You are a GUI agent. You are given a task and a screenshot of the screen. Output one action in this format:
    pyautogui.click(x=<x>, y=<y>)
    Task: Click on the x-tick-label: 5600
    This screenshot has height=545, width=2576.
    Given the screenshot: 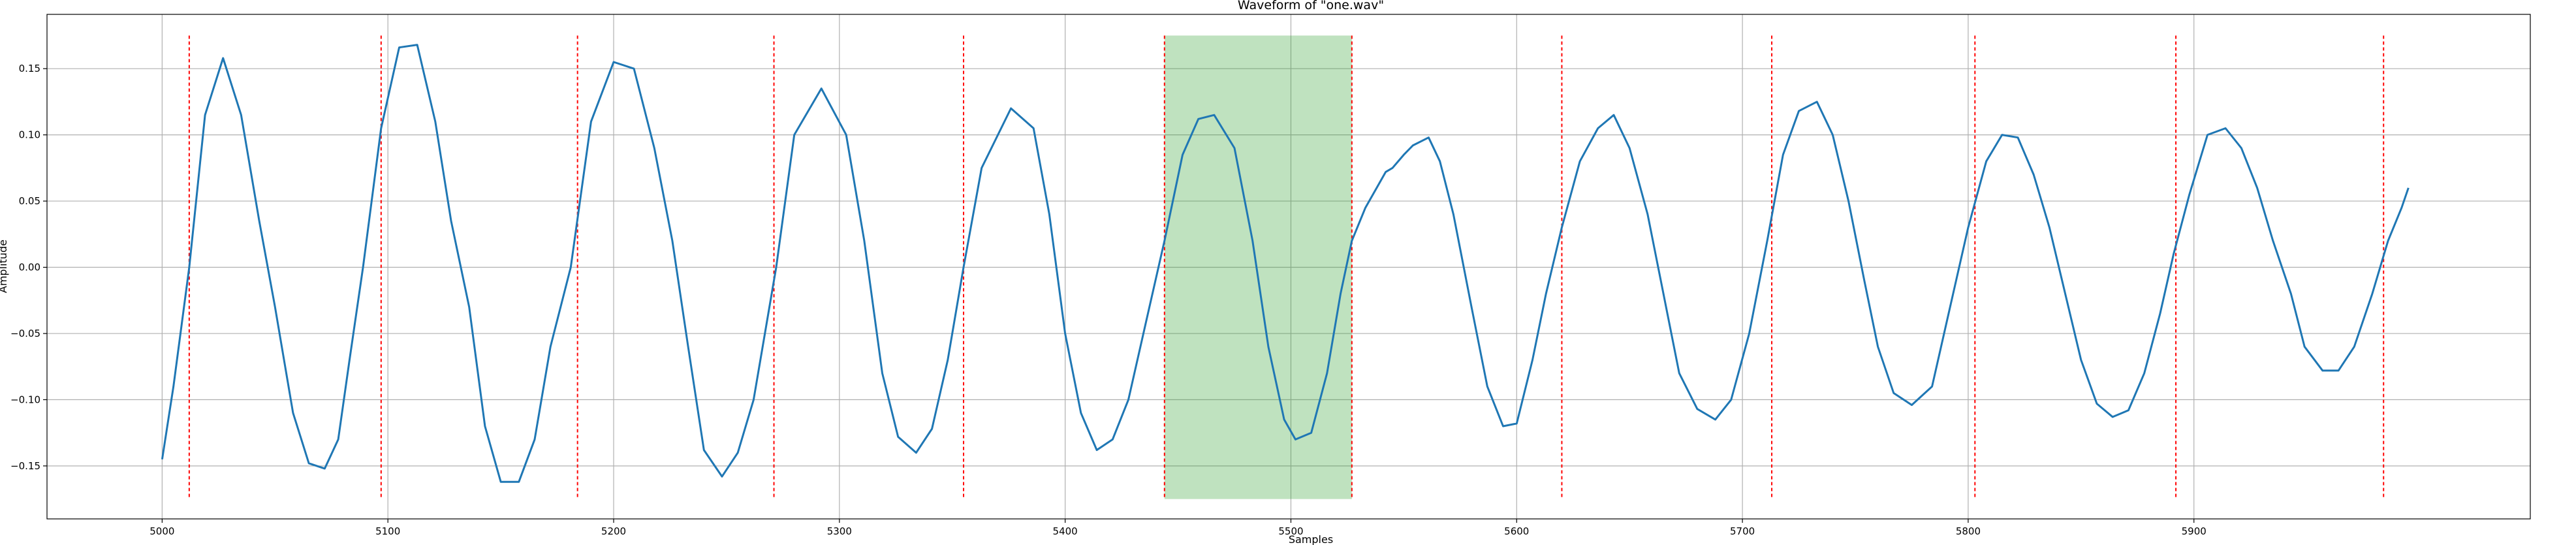 What is the action you would take?
    pyautogui.click(x=1516, y=531)
    